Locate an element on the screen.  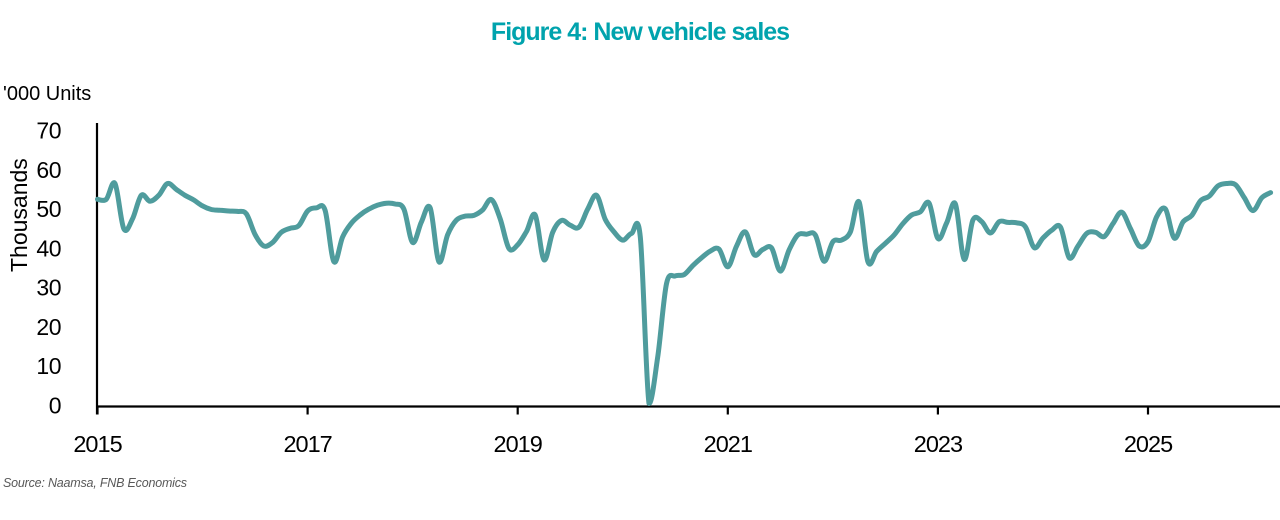
x-tick-label: 2019 is located at coordinates (518, 444).